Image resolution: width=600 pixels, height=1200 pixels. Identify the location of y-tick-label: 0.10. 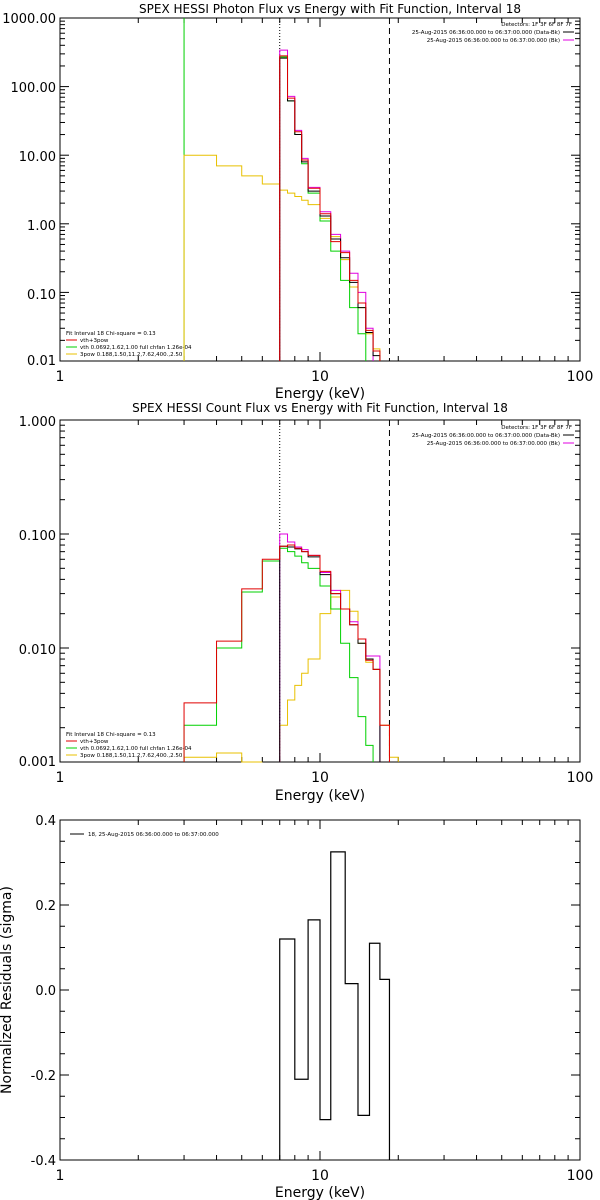
(41, 295).